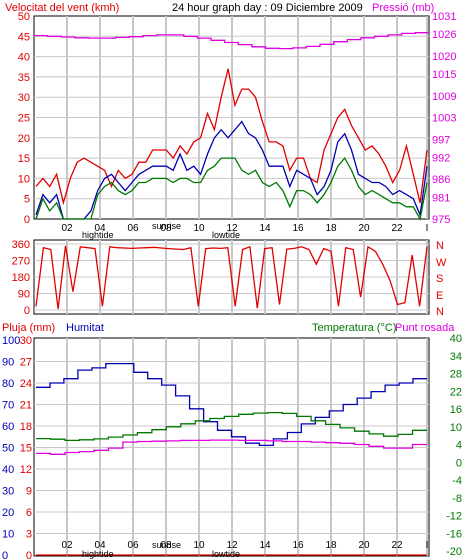  Describe the element at coordinates (199, 228) in the screenshot. I see `x-tick-label-top: 10` at that location.